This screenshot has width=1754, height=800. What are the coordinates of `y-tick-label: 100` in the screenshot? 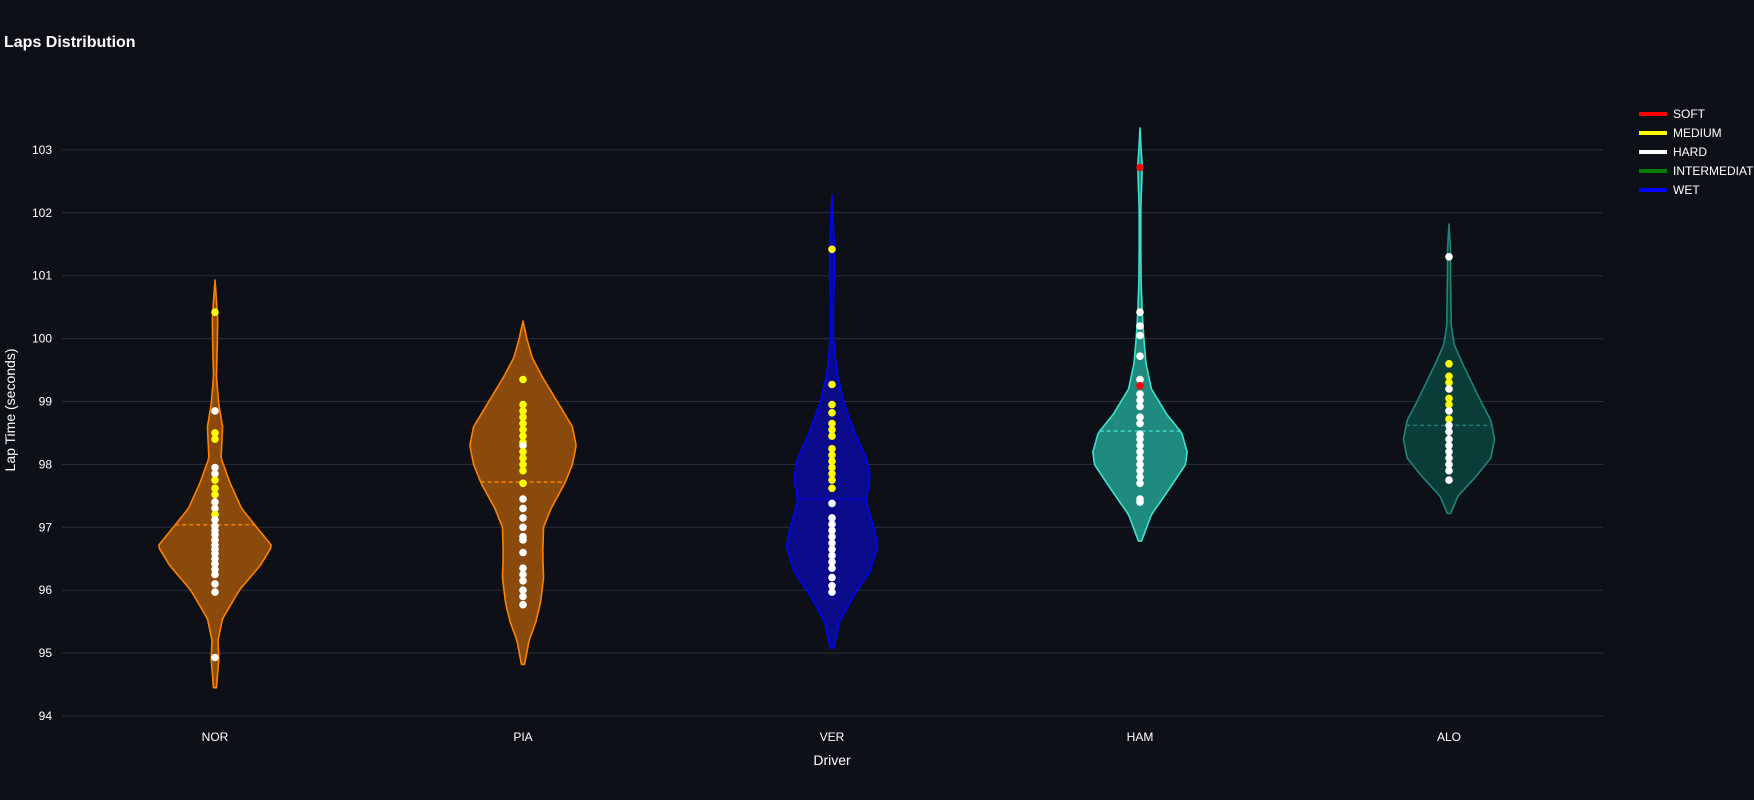 It's located at (42, 339).